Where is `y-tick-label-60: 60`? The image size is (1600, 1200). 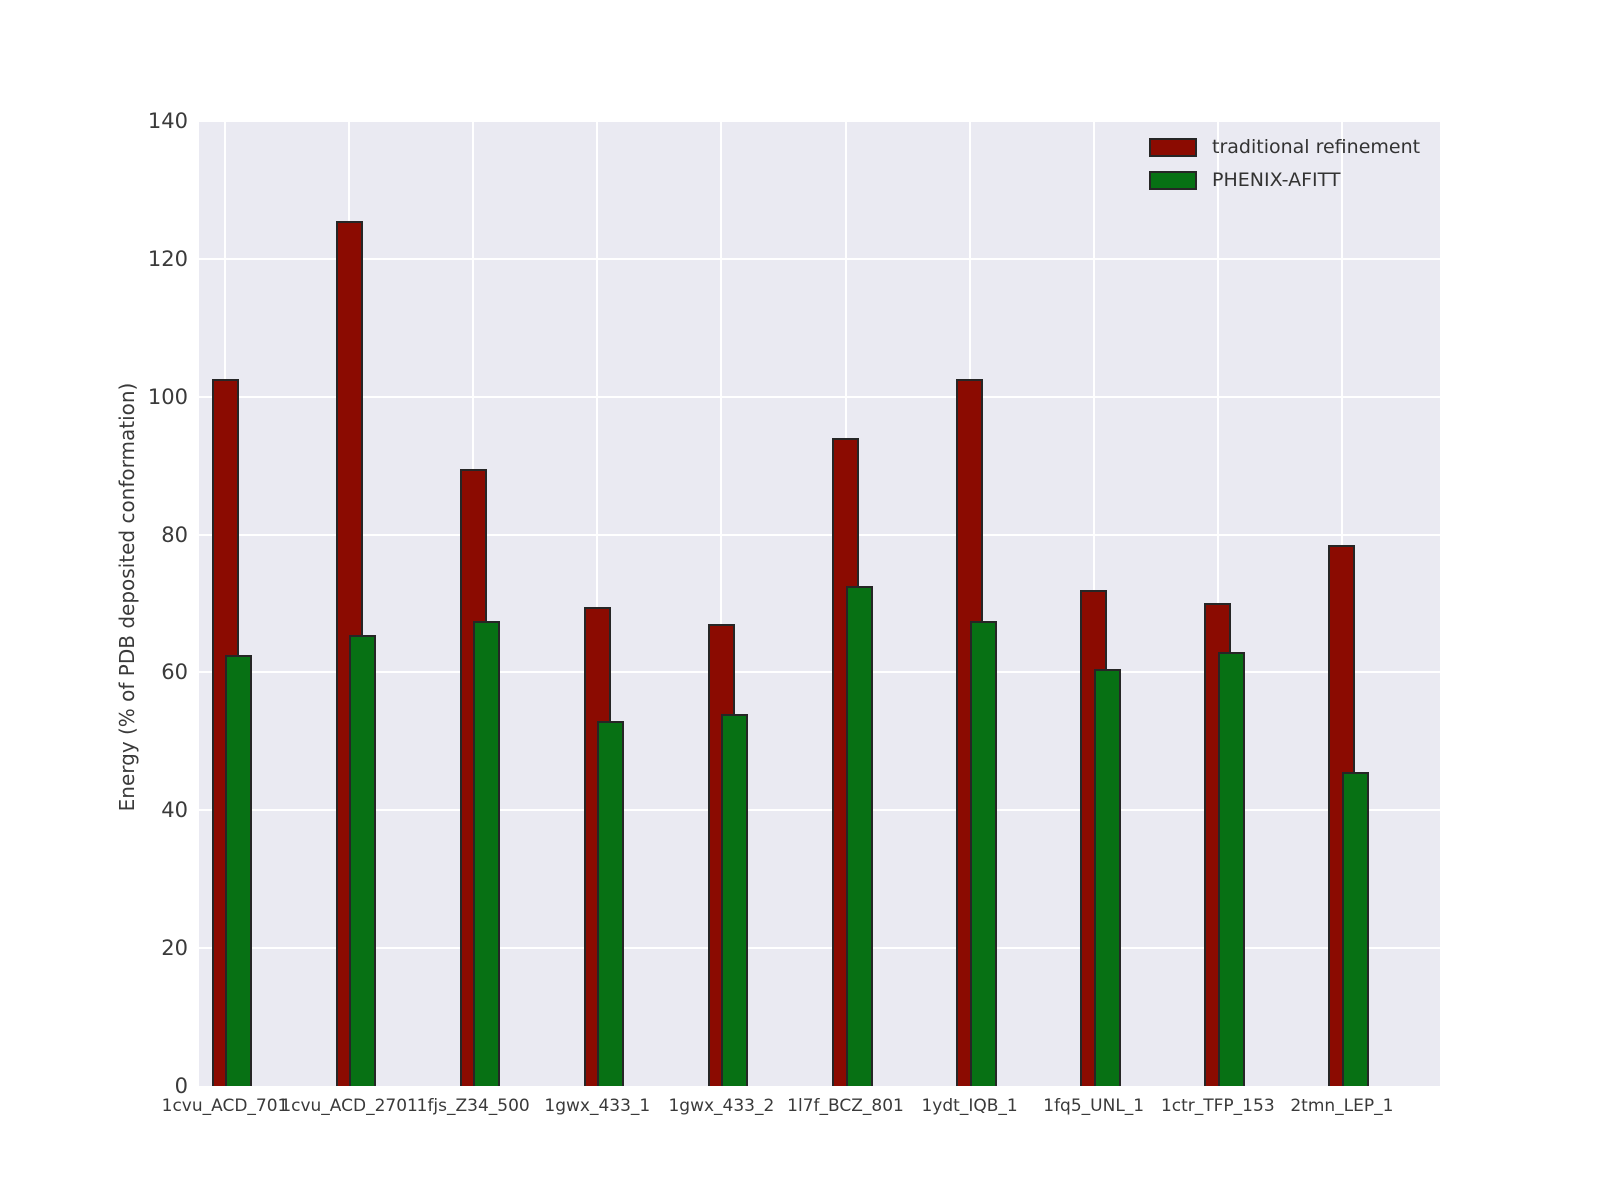 y-tick-label-60: 60 is located at coordinates (174, 672).